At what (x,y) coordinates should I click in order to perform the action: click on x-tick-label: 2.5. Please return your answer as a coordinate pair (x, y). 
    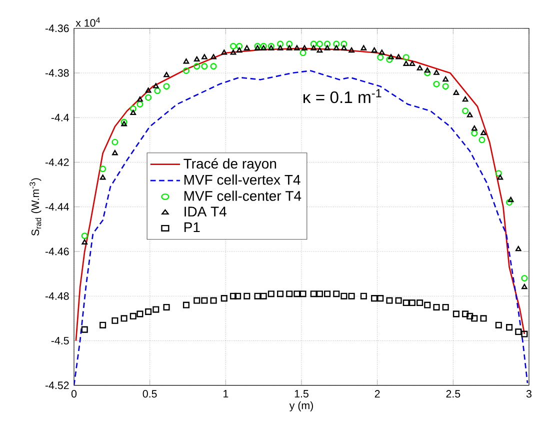
    Looking at the image, I should click on (453, 394).